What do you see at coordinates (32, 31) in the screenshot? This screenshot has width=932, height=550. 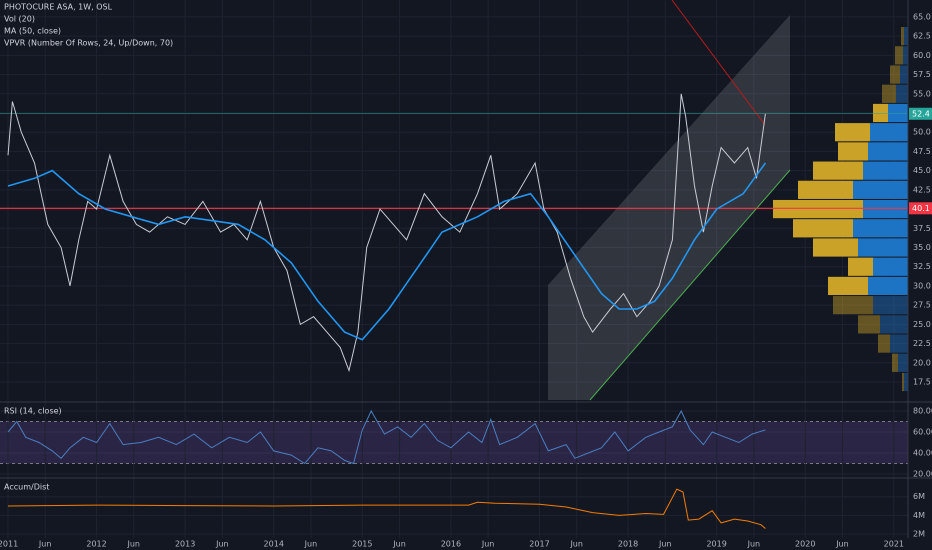 I see `legend: MA (50, close)` at bounding box center [32, 31].